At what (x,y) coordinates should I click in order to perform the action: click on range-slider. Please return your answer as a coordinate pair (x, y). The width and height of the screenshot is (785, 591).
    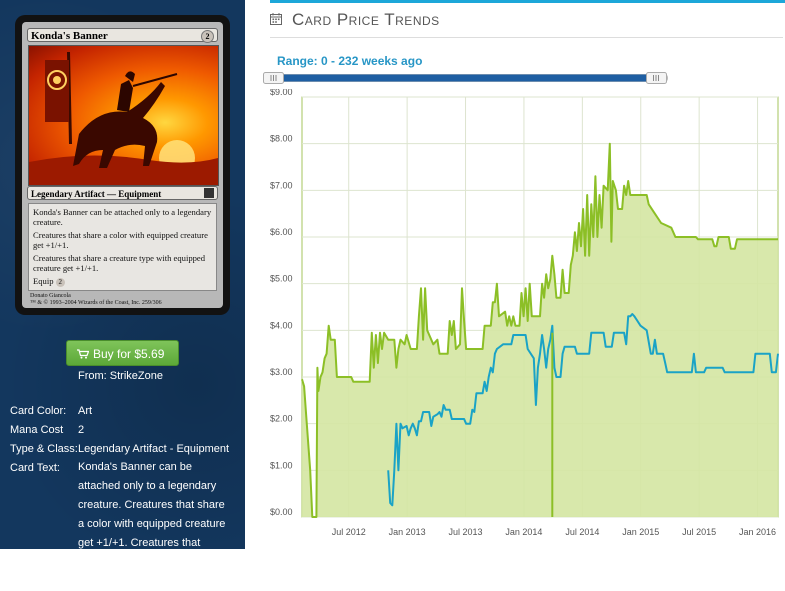
    Looking at the image, I should click on (465, 78).